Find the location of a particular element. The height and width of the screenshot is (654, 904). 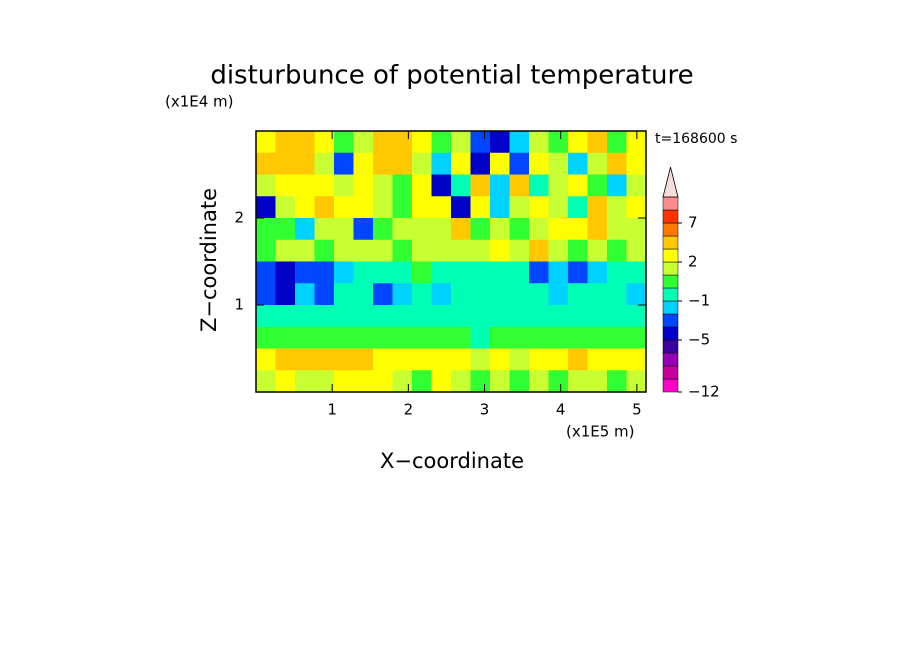

y-axis-label: Z−coordinate is located at coordinates (209, 260).